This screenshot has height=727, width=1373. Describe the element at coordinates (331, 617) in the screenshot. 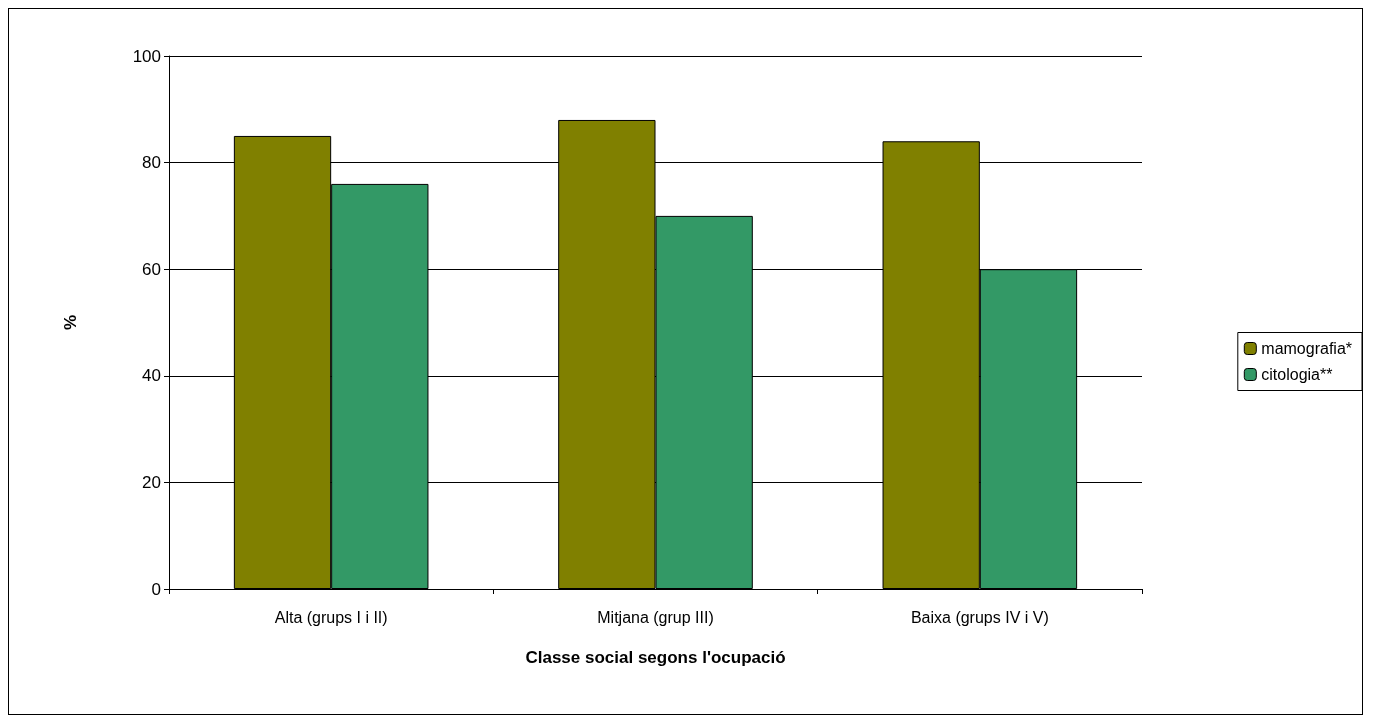

I see `x-tick-label: Alta (grups I i II)` at that location.